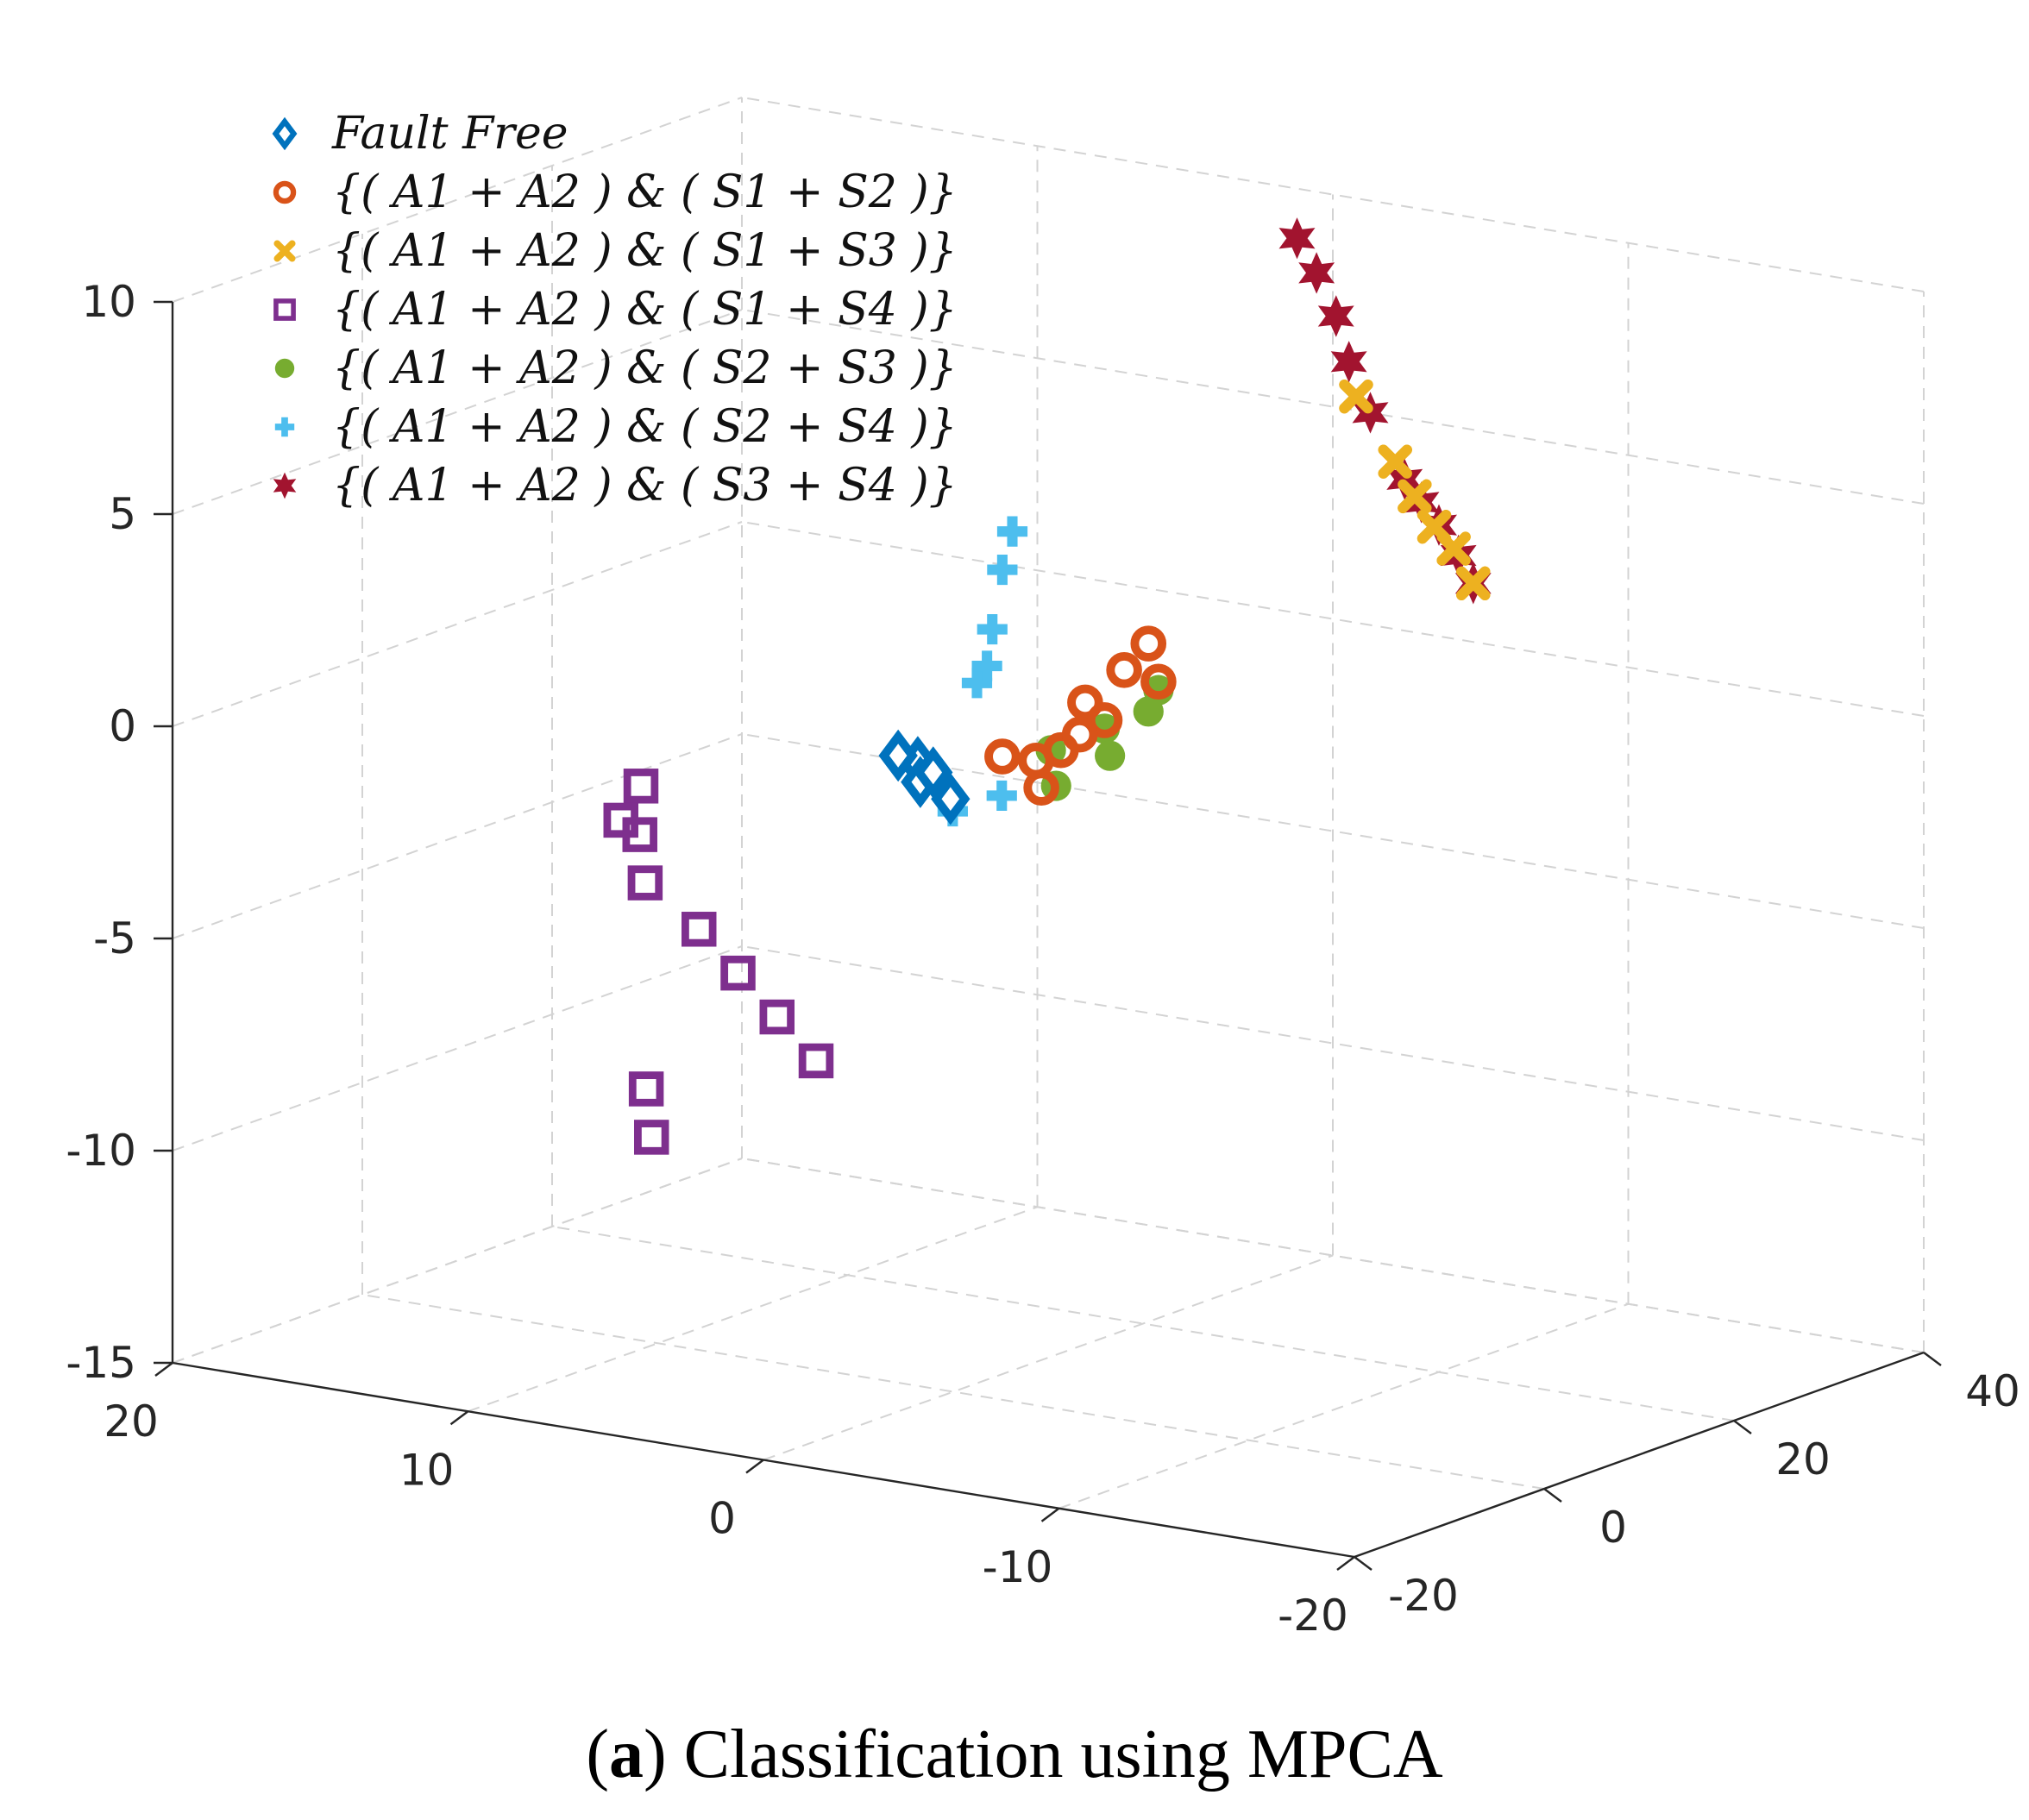  Describe the element at coordinates (450, 134) in the screenshot. I see `legend-label: Fault Free` at that location.